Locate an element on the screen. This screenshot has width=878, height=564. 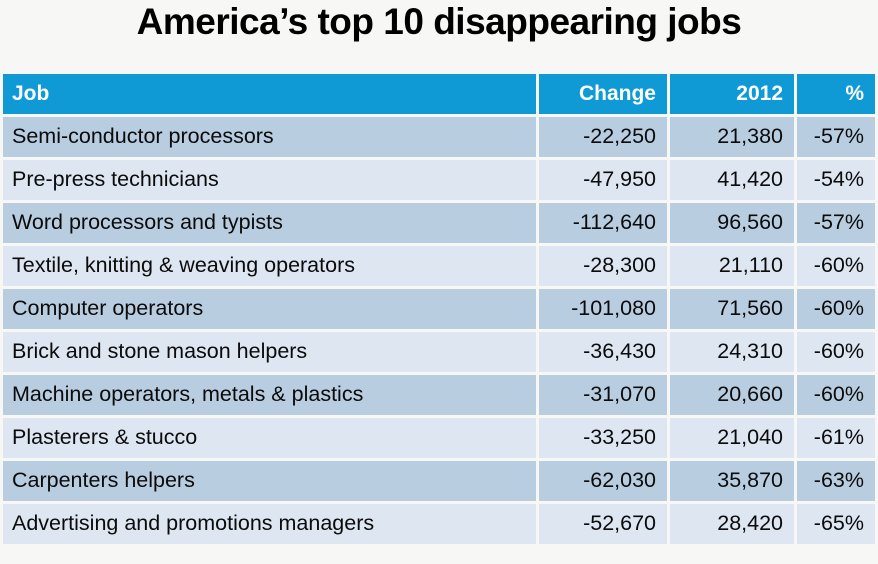
column-header-job: Job is located at coordinates (269, 93).